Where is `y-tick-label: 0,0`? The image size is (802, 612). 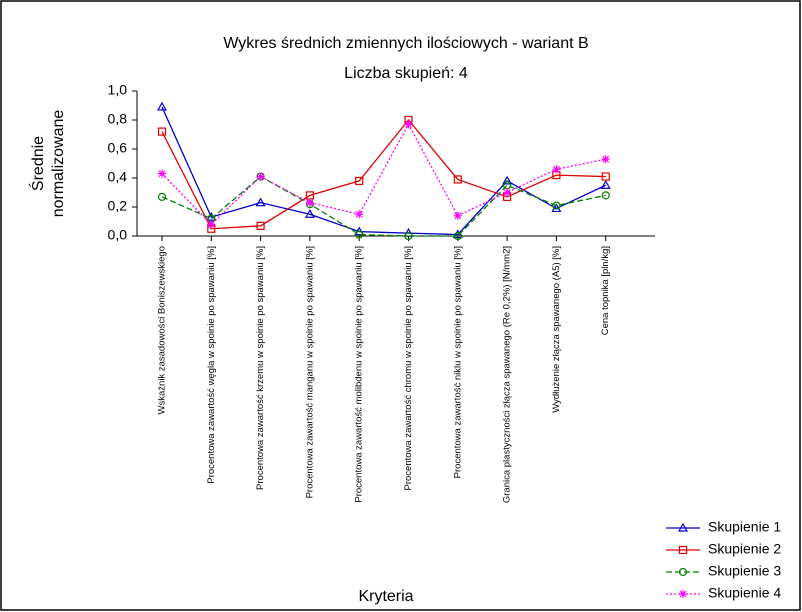
y-tick-label: 0,0 is located at coordinates (118, 235).